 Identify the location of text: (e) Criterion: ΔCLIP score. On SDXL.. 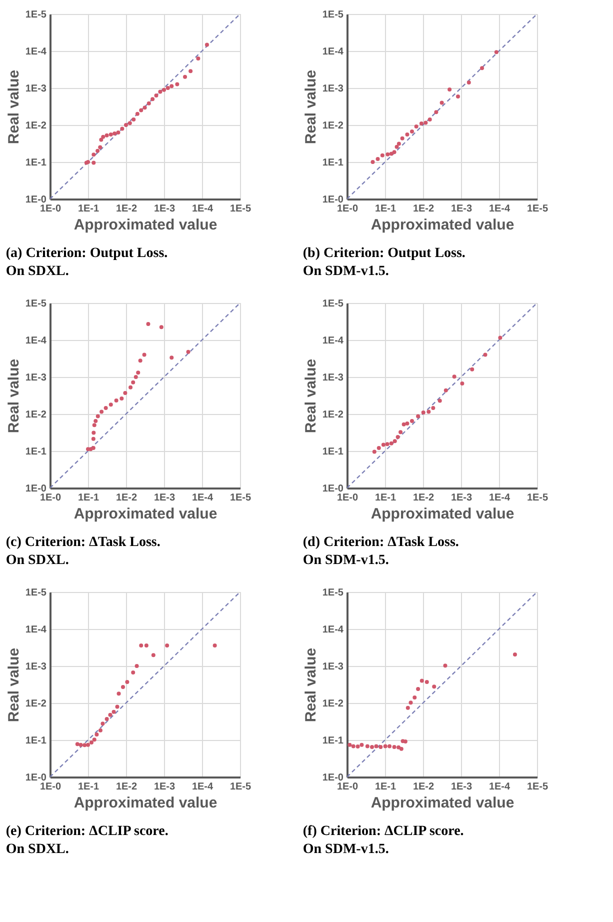
(87, 840).